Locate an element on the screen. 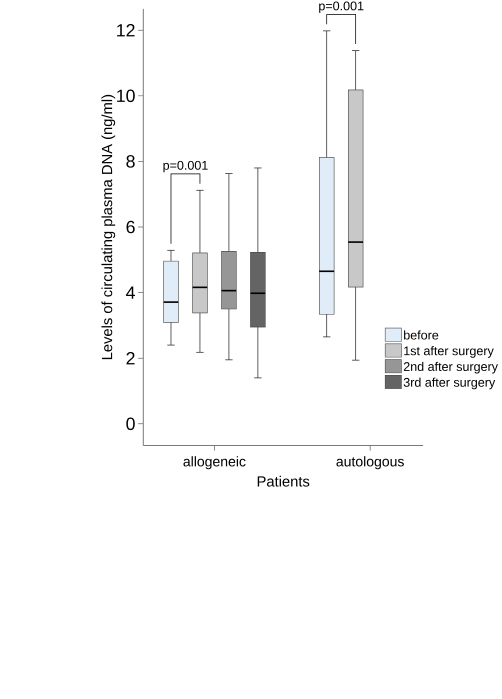 This screenshot has width=502, height=699. x-axis-title: Patients is located at coordinates (284, 481).